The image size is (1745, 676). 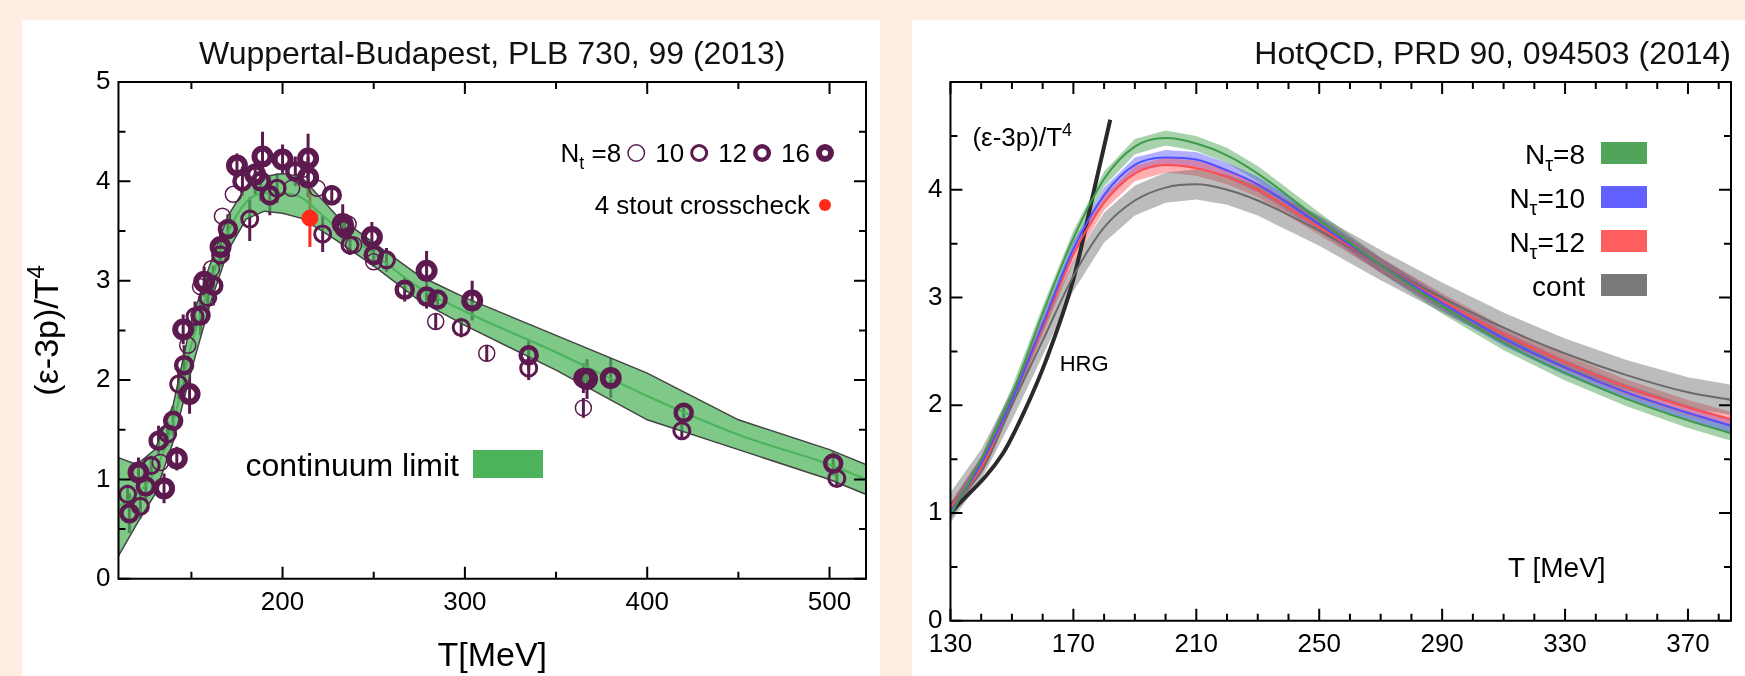 I want to click on x-tick-label: 400, so click(x=647, y=600).